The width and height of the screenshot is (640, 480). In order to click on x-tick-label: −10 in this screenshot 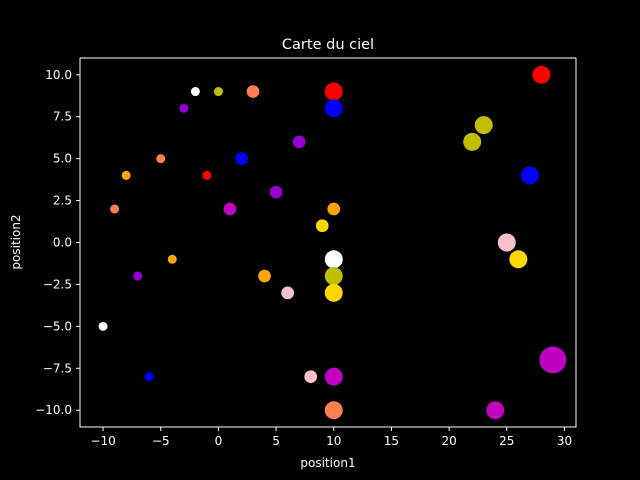, I will do `click(102, 441)`.